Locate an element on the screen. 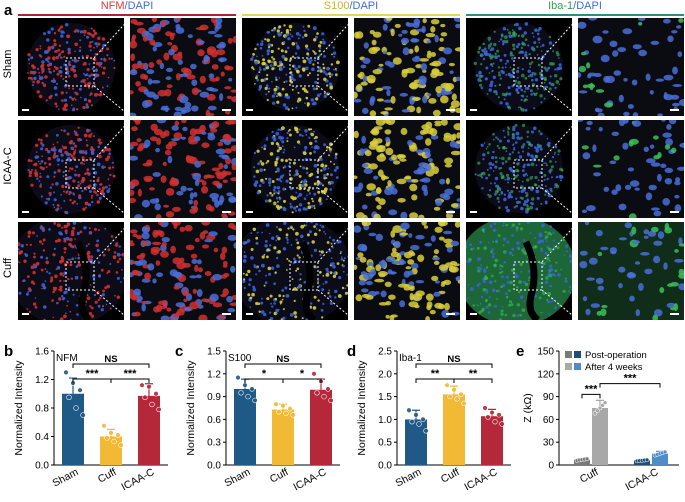 This screenshot has height=502, width=685. legend-label: Post-operation is located at coordinates (616, 355).